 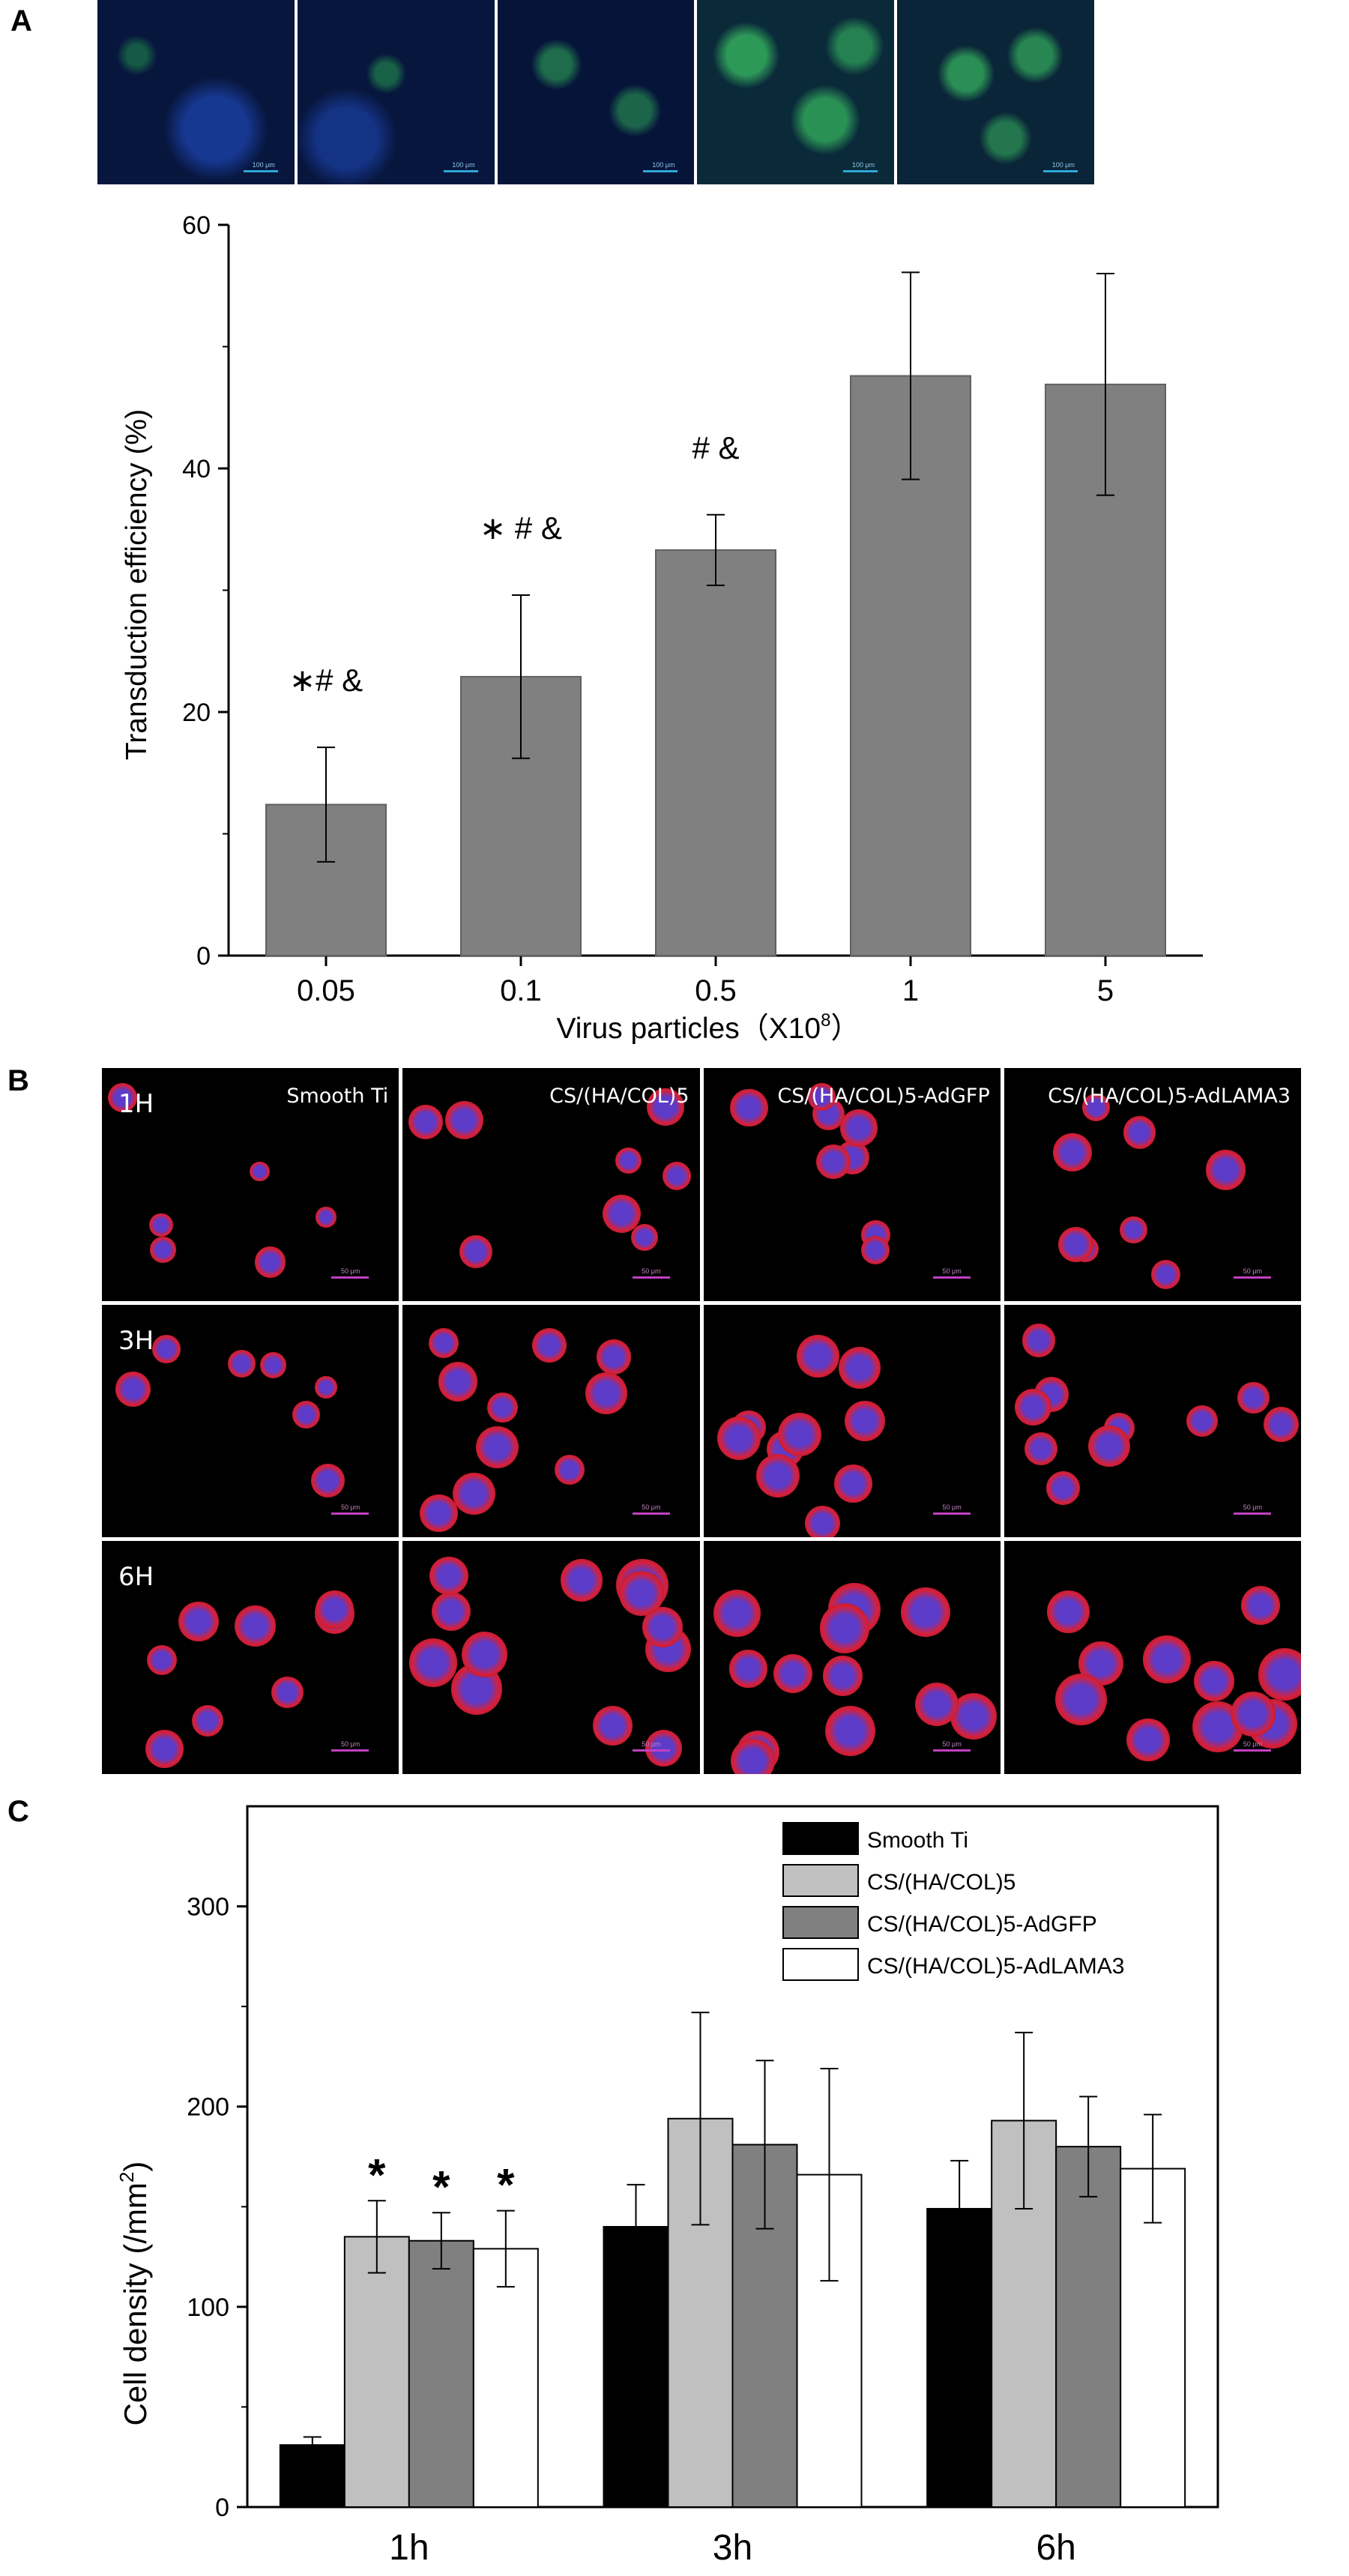 What do you see at coordinates (196, 226) in the screenshot?
I see `y-tick-label: 60` at bounding box center [196, 226].